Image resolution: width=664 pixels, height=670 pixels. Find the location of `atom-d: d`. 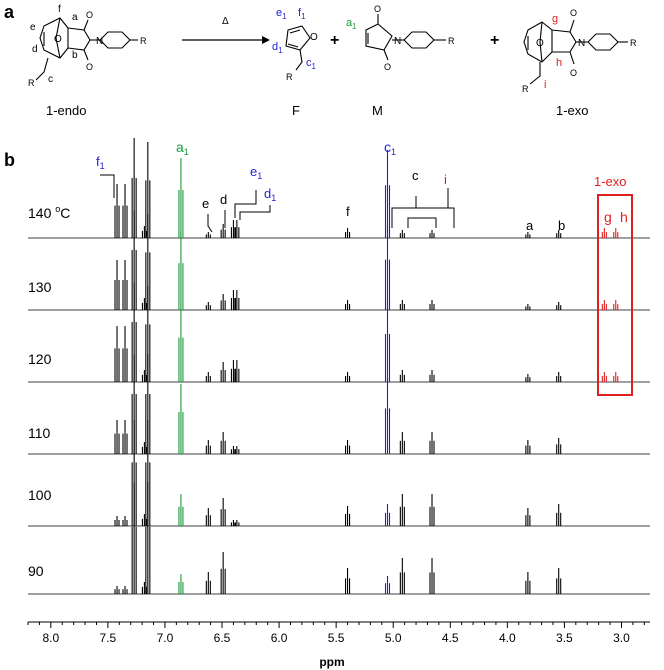

atom-d: d is located at coordinates (35, 49).